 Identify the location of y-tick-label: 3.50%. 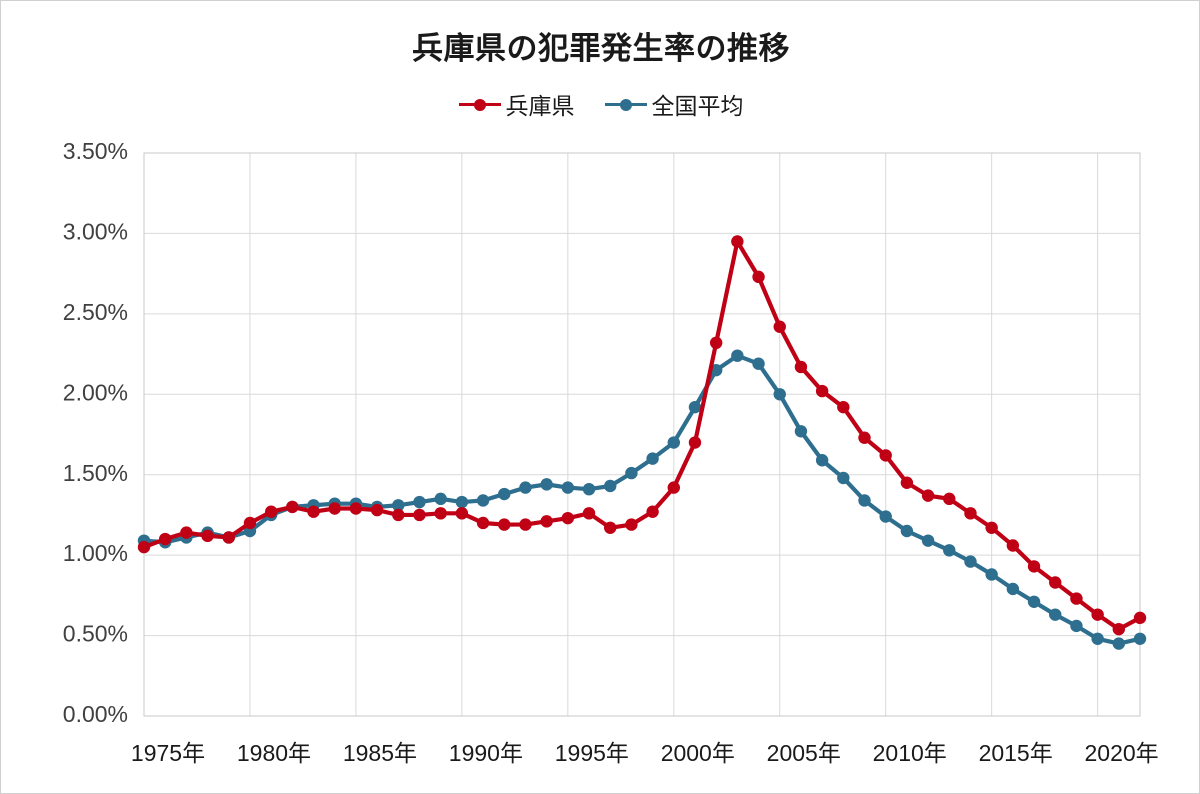
(95, 151).